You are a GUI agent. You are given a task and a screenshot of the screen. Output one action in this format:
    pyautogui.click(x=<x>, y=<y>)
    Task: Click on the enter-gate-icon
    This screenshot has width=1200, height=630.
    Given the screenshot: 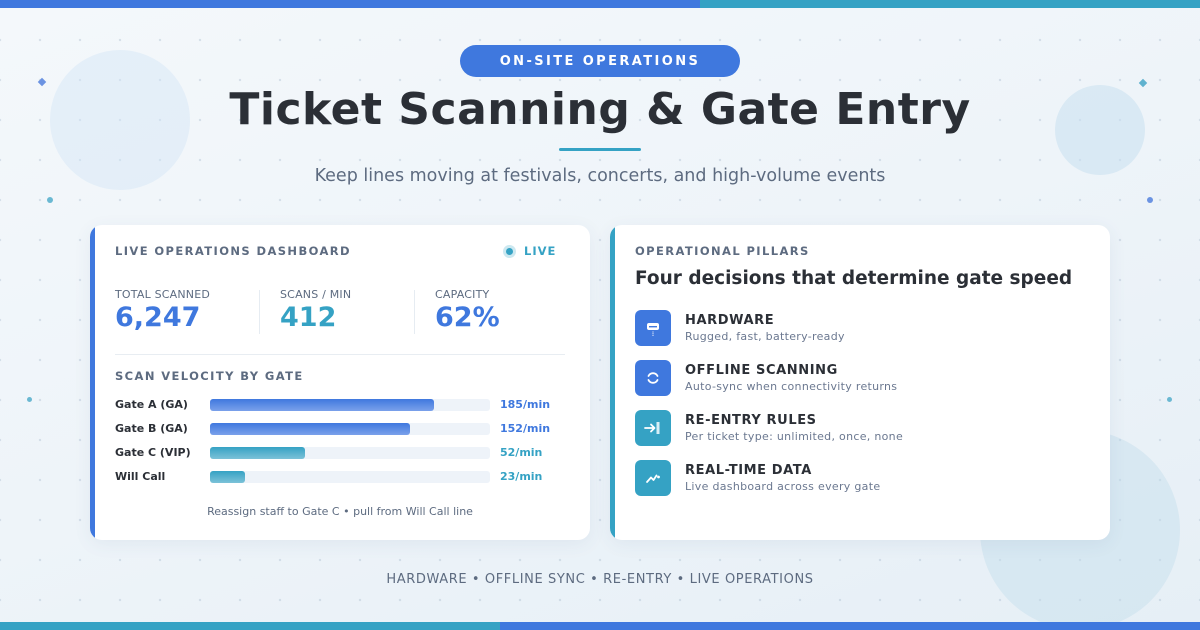 What is the action you would take?
    pyautogui.click(x=653, y=428)
    